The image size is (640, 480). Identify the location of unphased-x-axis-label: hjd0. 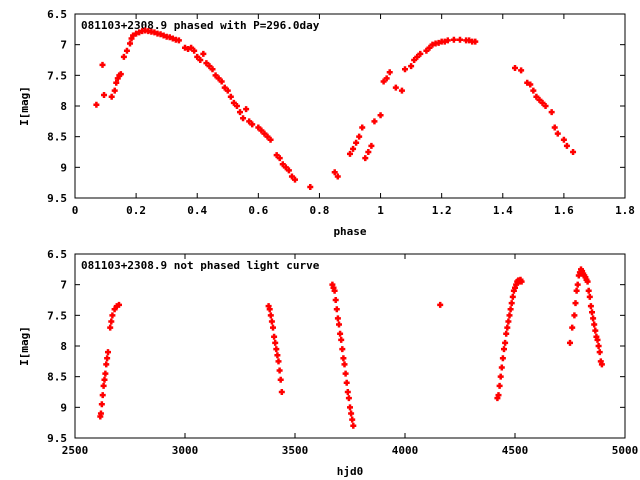
(350, 471).